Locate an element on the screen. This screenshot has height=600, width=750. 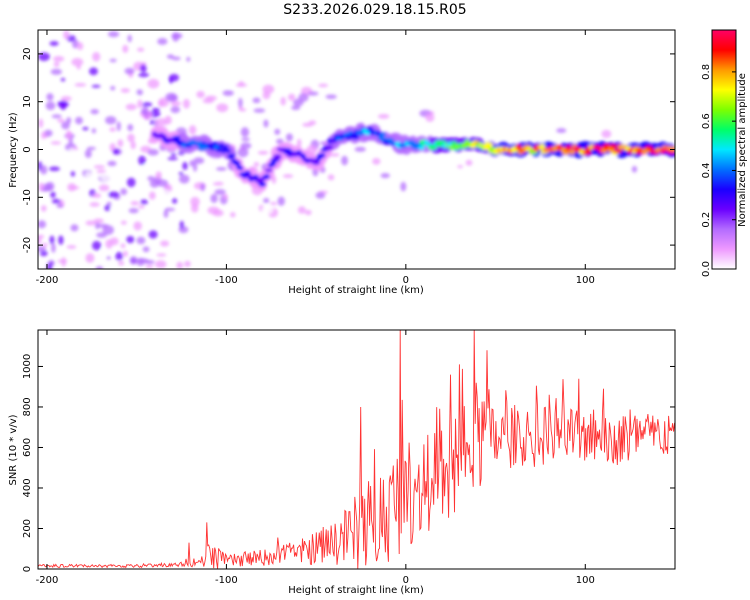
colorbar-tick-label: 0.0 is located at coordinates (706, 269).